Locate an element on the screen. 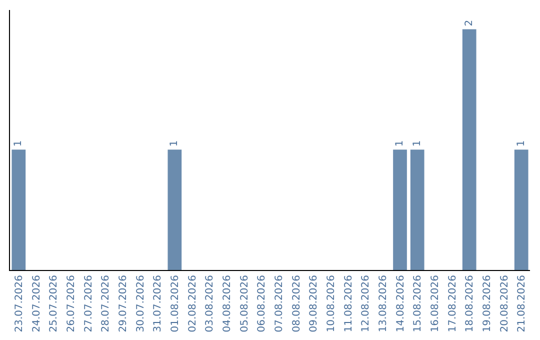 The height and width of the screenshot is (340, 540). x-tick-label: 02.08.2026 is located at coordinates (192, 303).